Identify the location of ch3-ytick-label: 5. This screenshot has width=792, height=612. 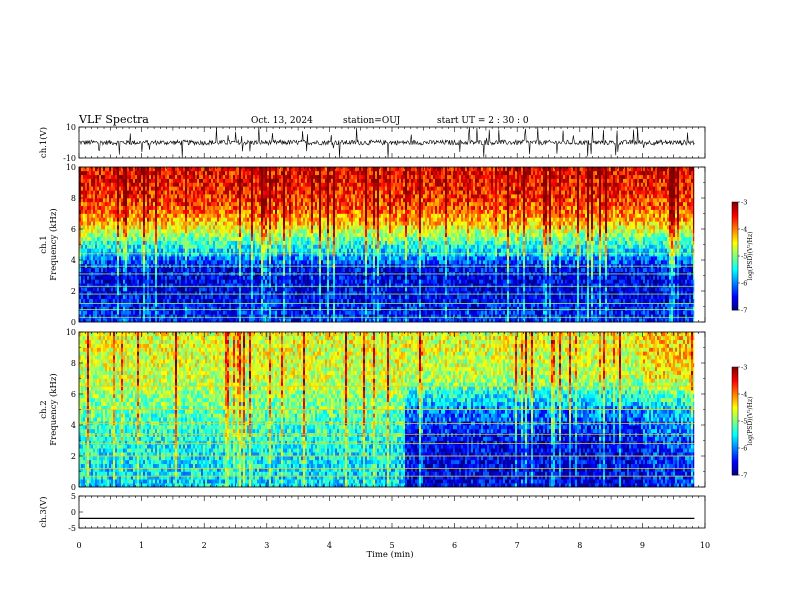
(73, 496).